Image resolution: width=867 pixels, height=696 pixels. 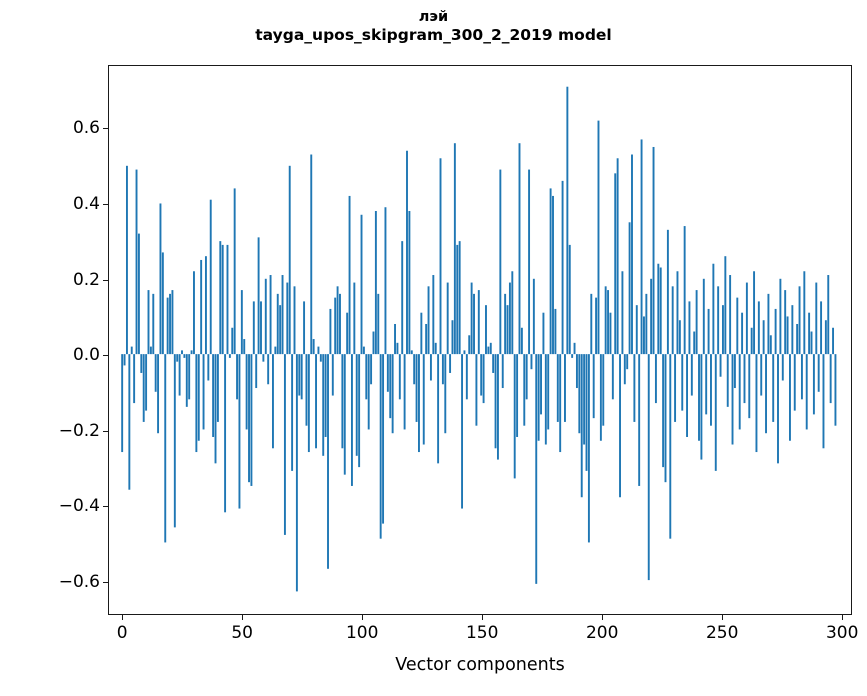 What do you see at coordinates (842, 633) in the screenshot?
I see `x-axis-tick-label: 300` at bounding box center [842, 633].